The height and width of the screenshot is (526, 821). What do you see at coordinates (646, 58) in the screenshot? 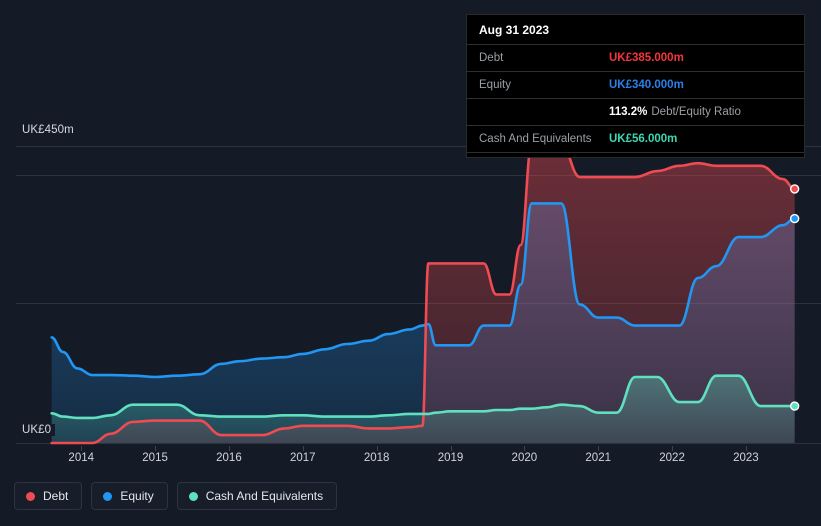
I see `tooltip-row-value: UK£385.000m` at bounding box center [646, 58].